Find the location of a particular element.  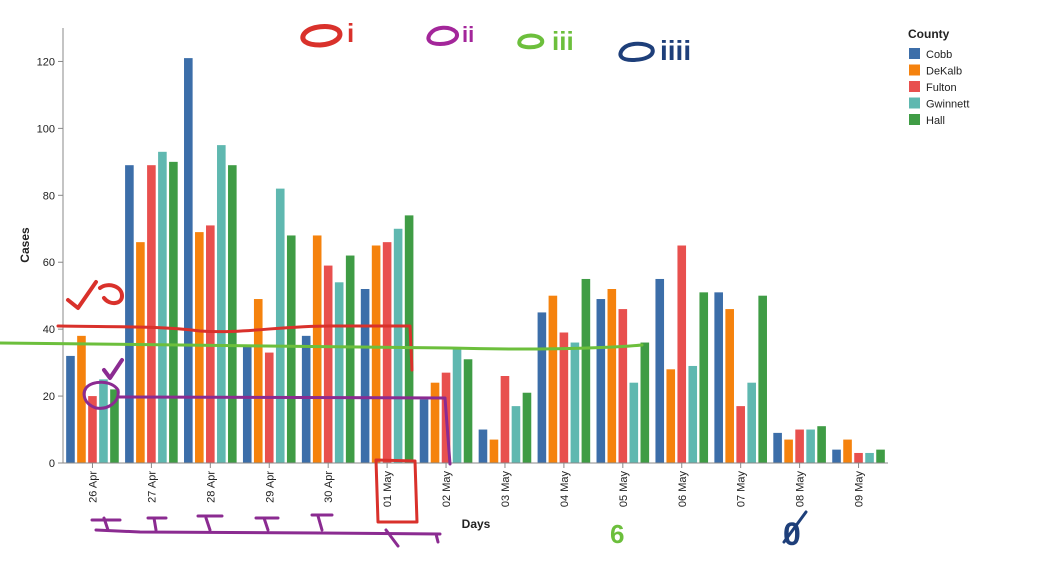

bar-fulton-29-apr is located at coordinates (269, 407).